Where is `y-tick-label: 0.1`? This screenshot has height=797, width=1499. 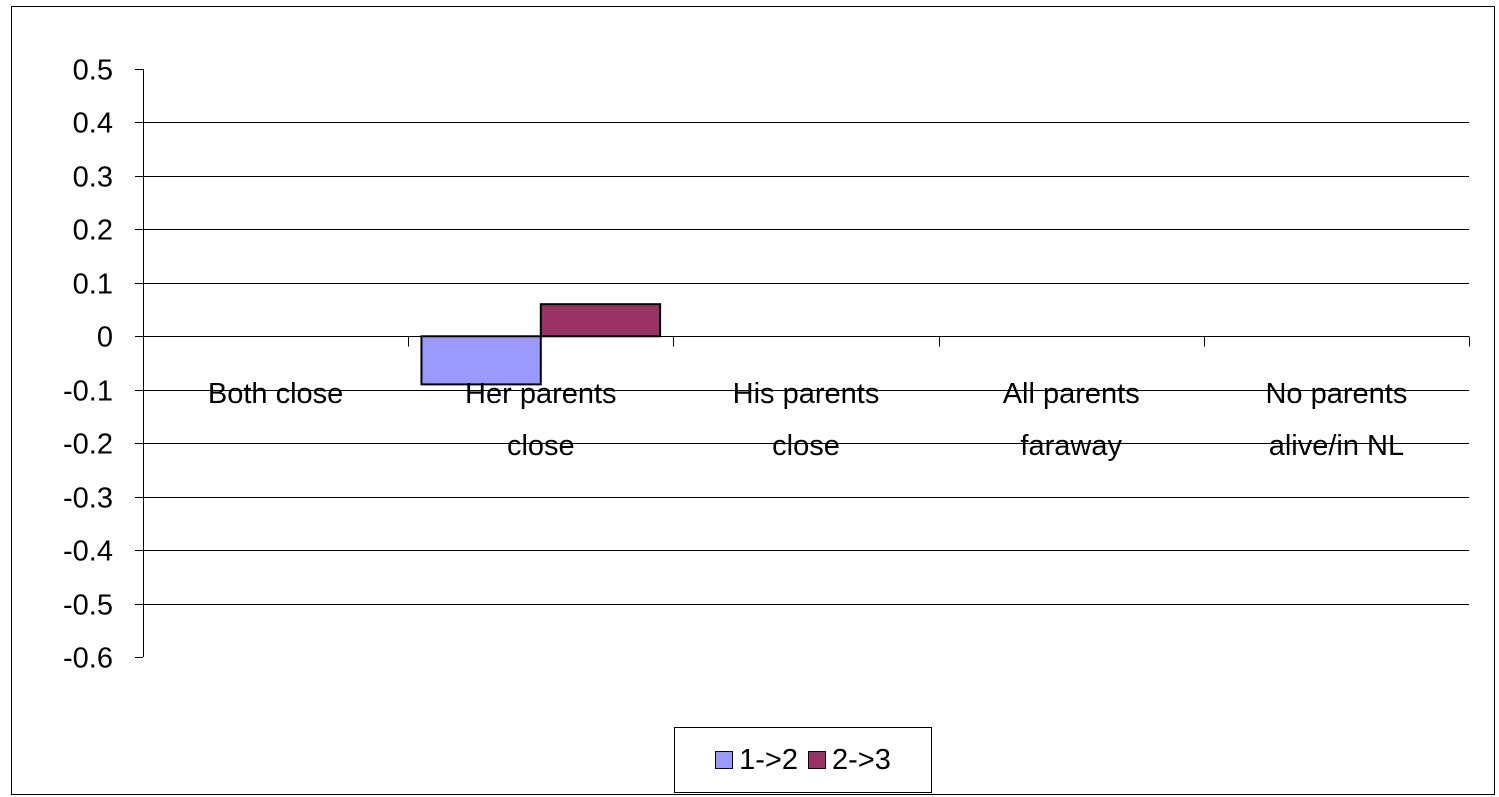 y-tick-label: 0.1 is located at coordinates (93, 285).